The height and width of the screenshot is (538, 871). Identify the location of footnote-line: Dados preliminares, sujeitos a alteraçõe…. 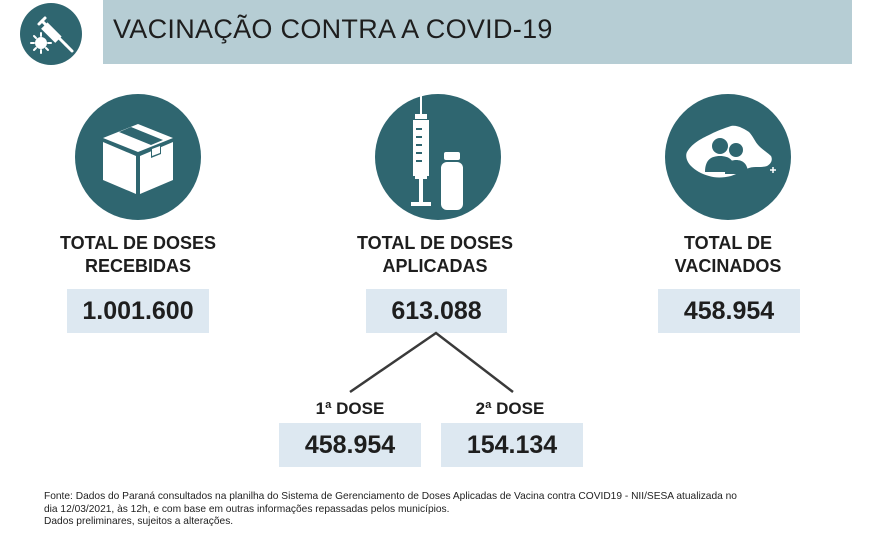
(139, 522).